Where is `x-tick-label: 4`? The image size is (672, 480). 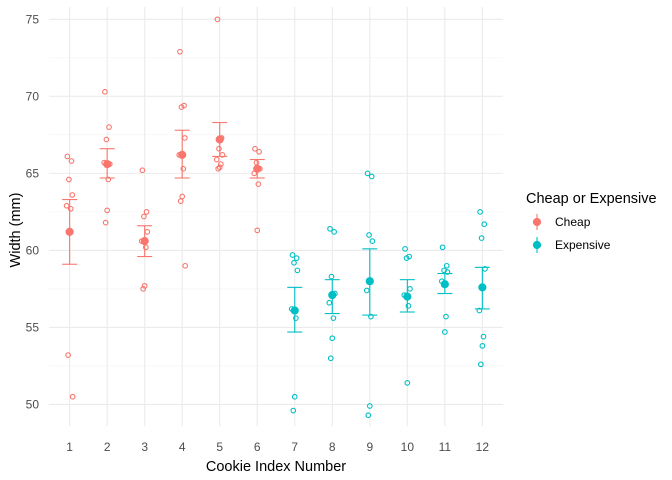
x-tick-label: 4 is located at coordinates (182, 447).